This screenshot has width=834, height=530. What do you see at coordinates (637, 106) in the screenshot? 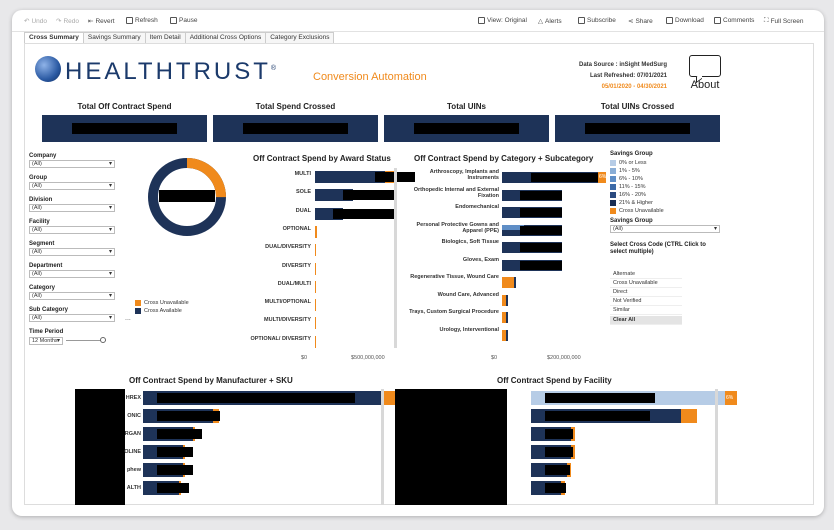
I see `kpi-title-uins-crossed: Total UINs Crossed` at bounding box center [637, 106].